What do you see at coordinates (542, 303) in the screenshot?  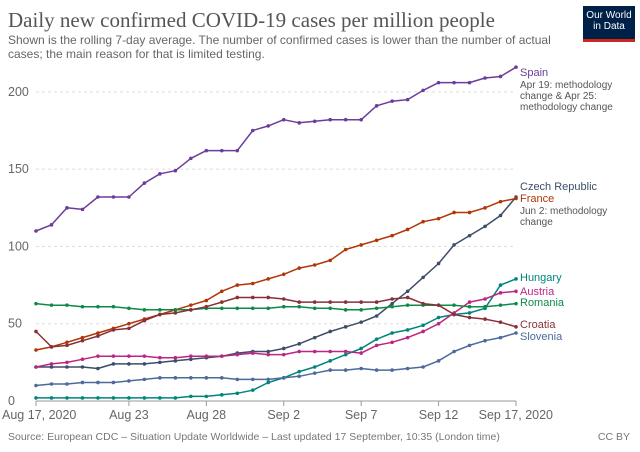 I see `series-label: Romania` at bounding box center [542, 303].